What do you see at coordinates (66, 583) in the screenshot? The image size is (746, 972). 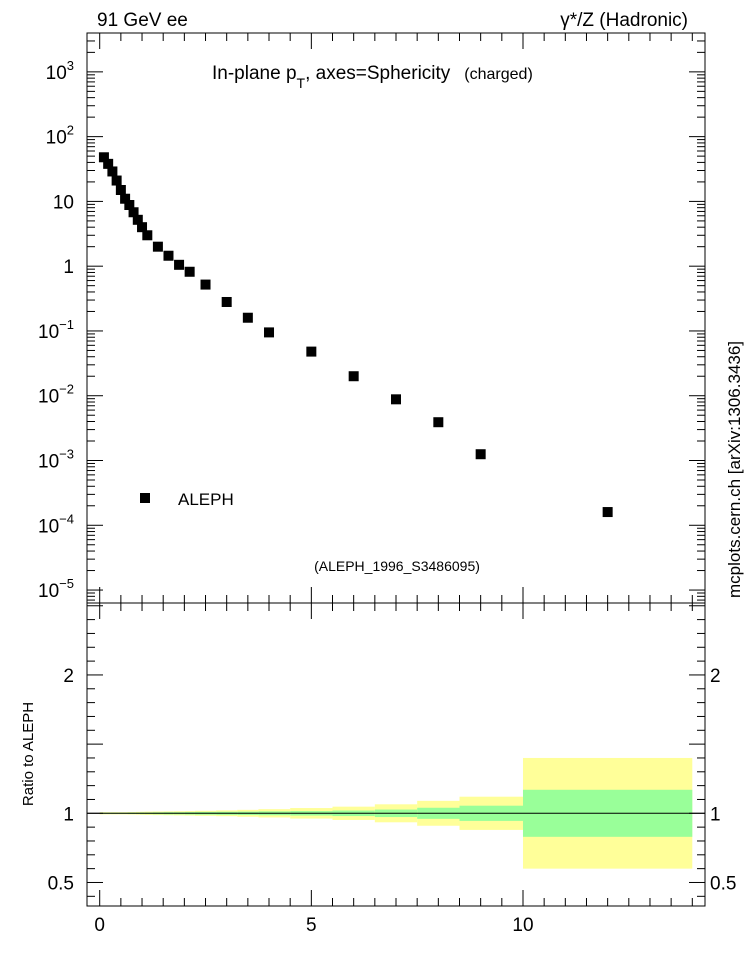 I see `main-y-tick-label-exp: −5` at bounding box center [66, 583].